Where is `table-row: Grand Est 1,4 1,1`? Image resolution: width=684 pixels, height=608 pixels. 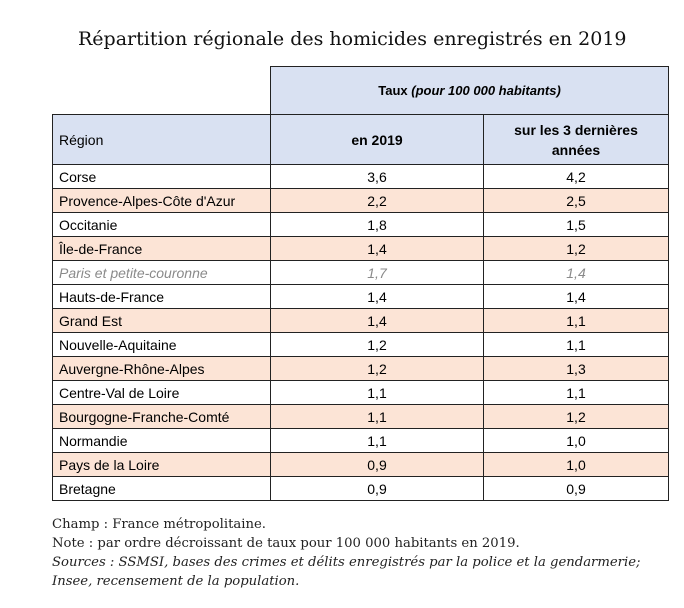 table-row: Grand Est 1,4 1,1 is located at coordinates (361, 320).